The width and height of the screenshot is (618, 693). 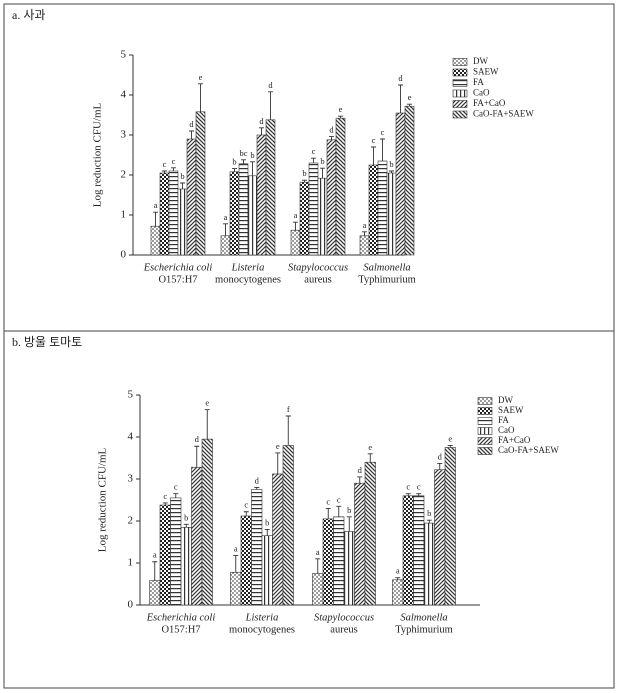 I want to click on x-tick-label: Escherichia coli, so click(x=178, y=267).